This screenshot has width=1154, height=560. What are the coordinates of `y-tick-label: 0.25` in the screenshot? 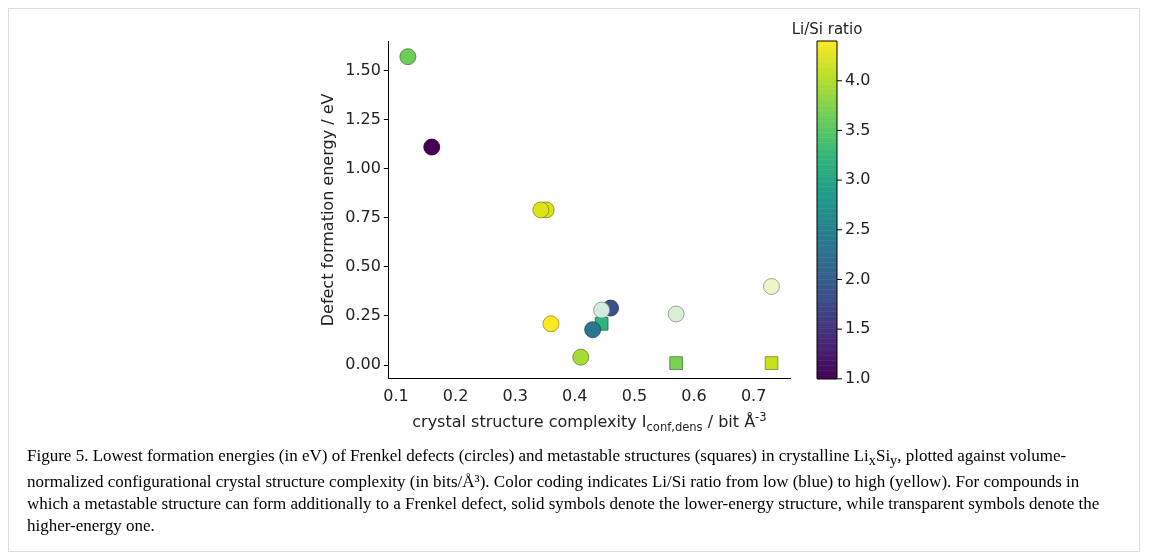 It's located at (363, 315).